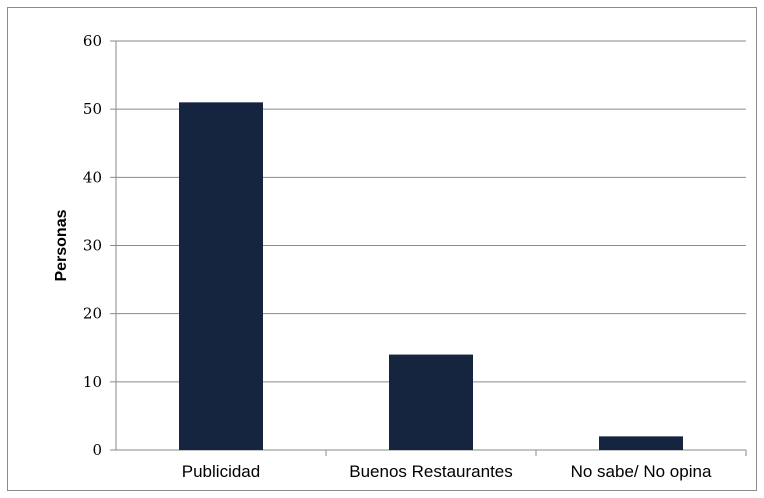 This screenshot has height=498, width=764. Describe the element at coordinates (92, 41) in the screenshot. I see `y-tick-label: 60` at that location.